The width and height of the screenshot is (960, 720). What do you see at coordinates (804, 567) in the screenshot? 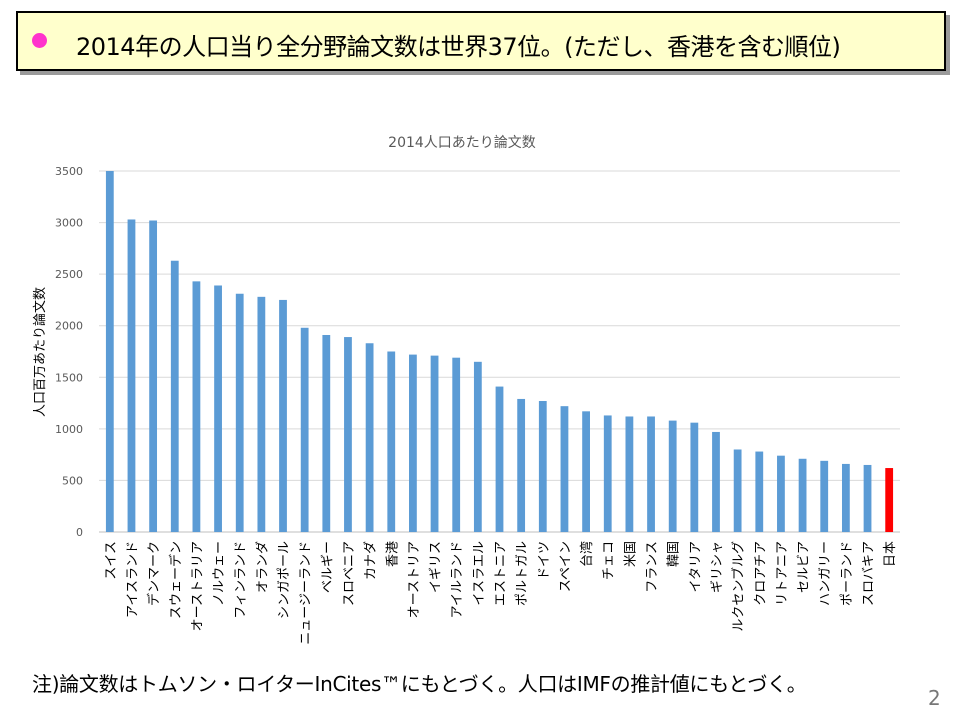
I see `x-tick-label: セルビア` at bounding box center [804, 567].